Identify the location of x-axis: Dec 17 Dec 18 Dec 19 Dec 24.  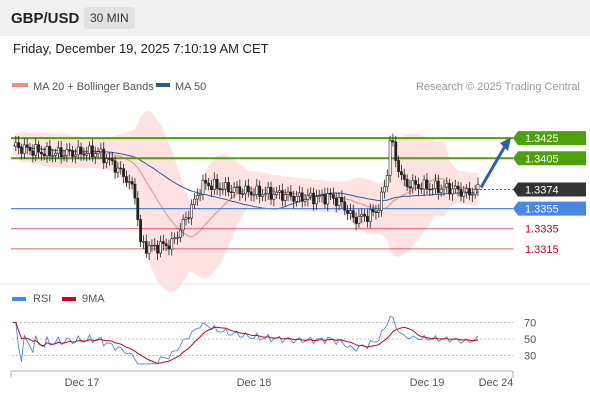
(261, 379).